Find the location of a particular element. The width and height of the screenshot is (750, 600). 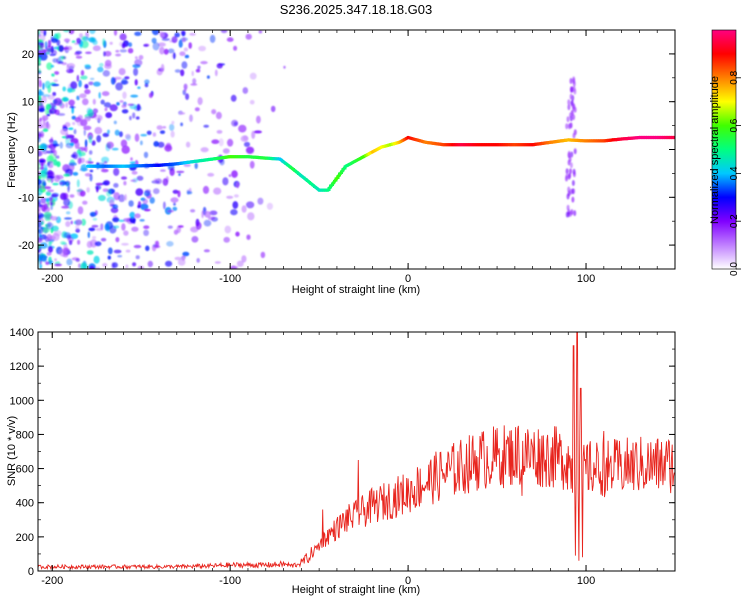

colorbar-gradient is located at coordinates (724, 149).